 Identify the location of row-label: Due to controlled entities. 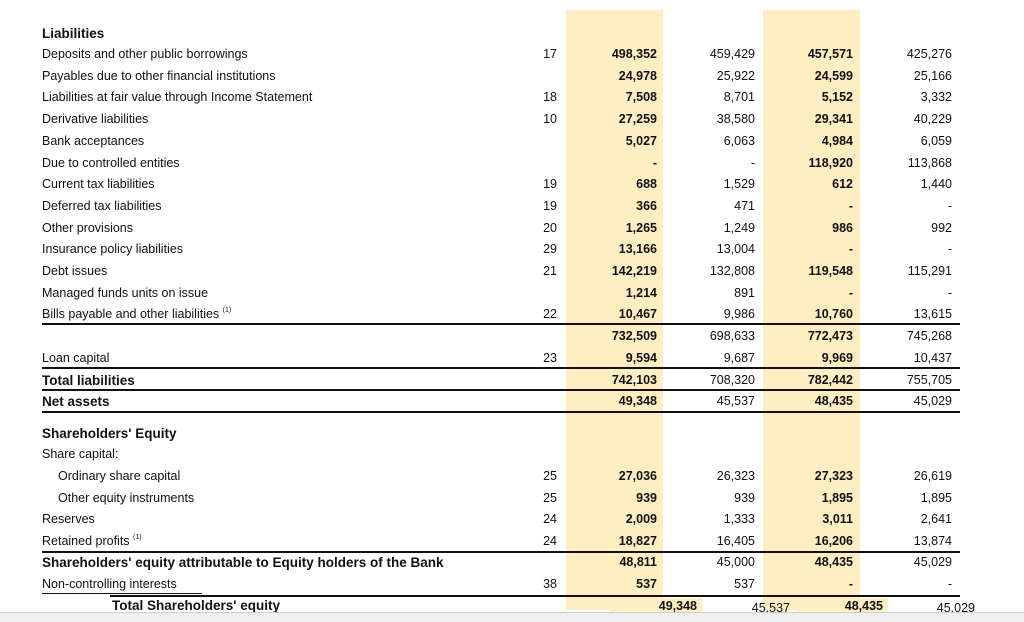
(111, 163).